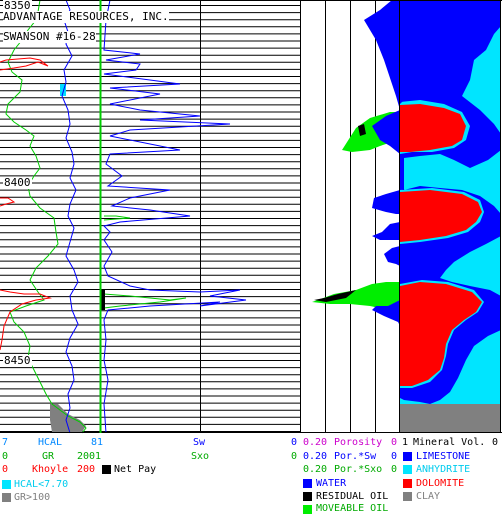 The width and height of the screenshot is (502, 515). What do you see at coordinates (394, 469) in the screenshot?
I see `por-sxo-max: 0` at bounding box center [394, 469].